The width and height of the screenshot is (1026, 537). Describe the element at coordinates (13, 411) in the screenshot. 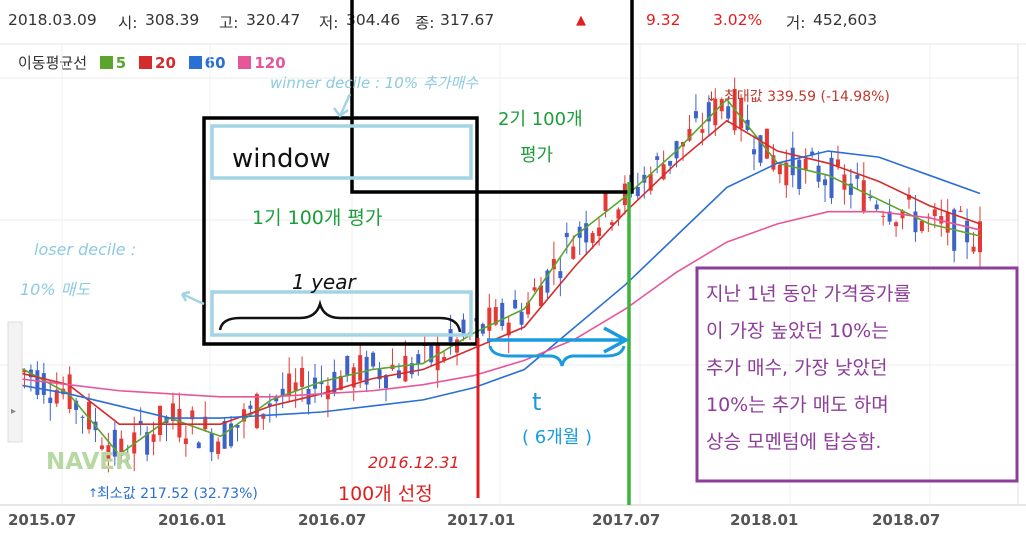

I see `scroll-left-arrow-icon: ▸` at that location.